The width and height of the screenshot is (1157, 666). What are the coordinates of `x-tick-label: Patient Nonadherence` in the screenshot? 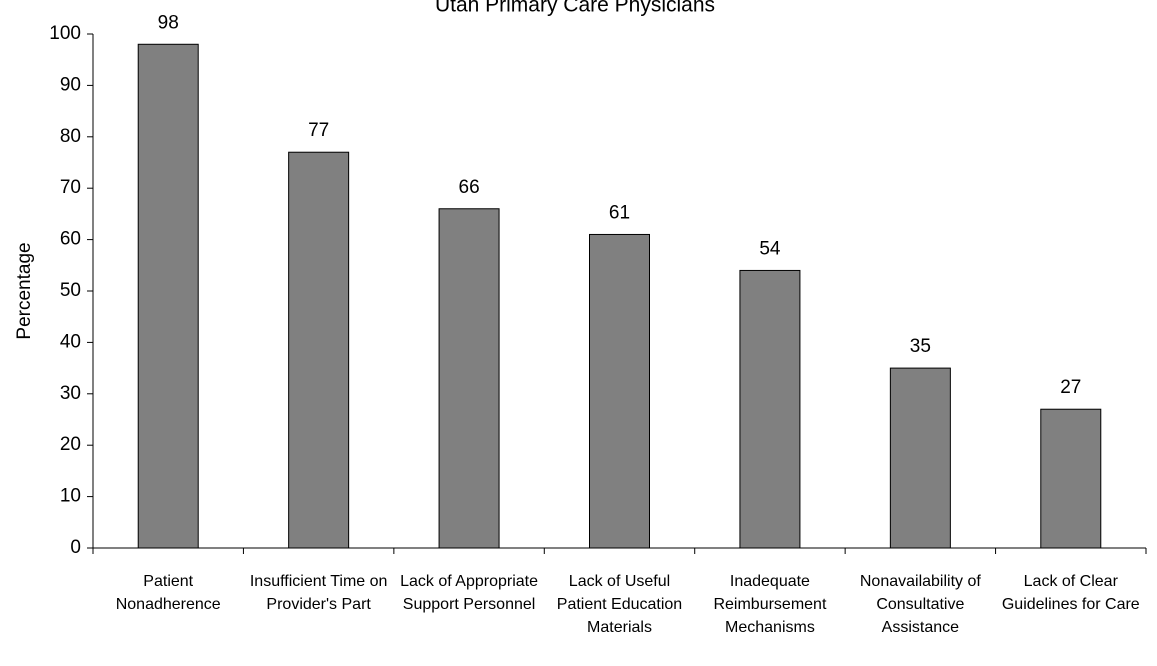 It's located at (168, 593).